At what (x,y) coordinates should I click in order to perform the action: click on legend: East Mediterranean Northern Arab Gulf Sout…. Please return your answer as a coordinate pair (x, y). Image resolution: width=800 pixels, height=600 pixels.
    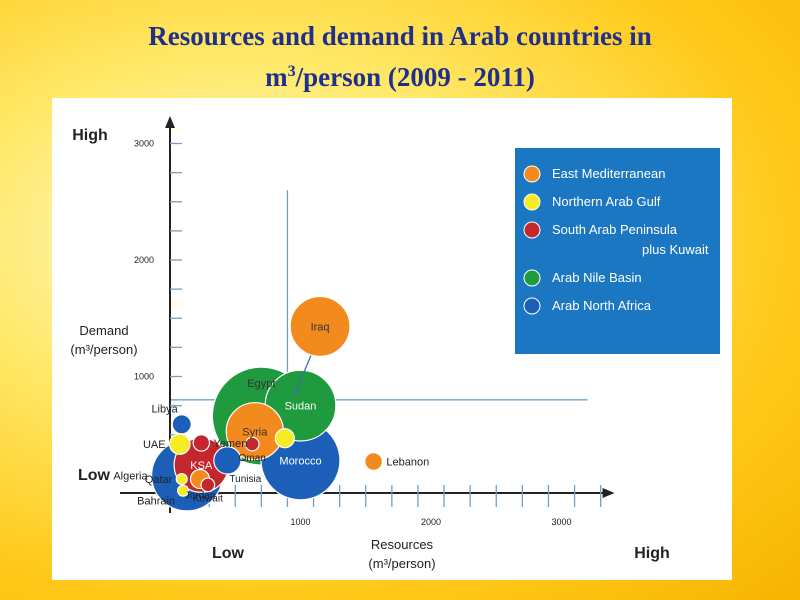
    Looking at the image, I should click on (617, 251).